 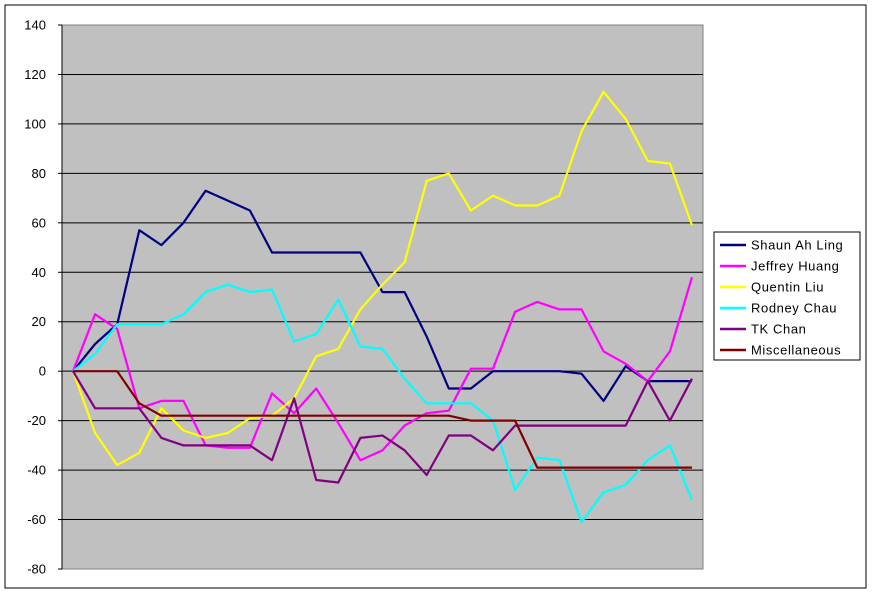 What do you see at coordinates (794, 308) in the screenshot?
I see `legend-label: Rodney Chau` at bounding box center [794, 308].